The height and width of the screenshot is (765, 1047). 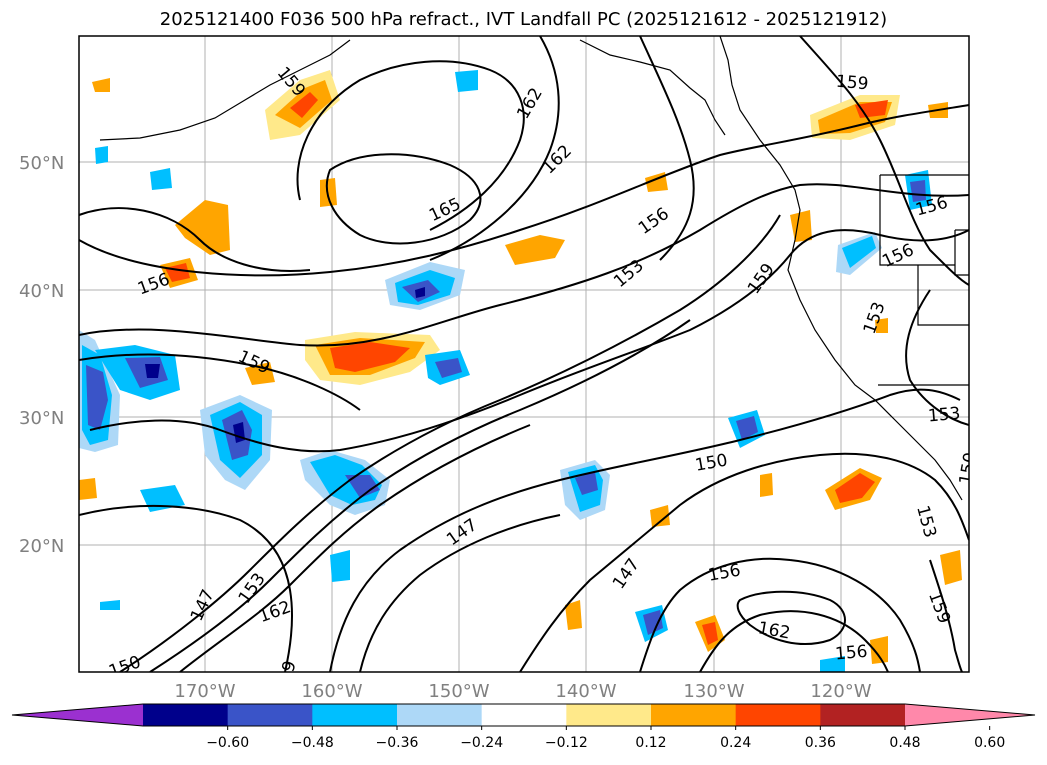 I want to click on colorbar-outline, so click(x=523, y=715).